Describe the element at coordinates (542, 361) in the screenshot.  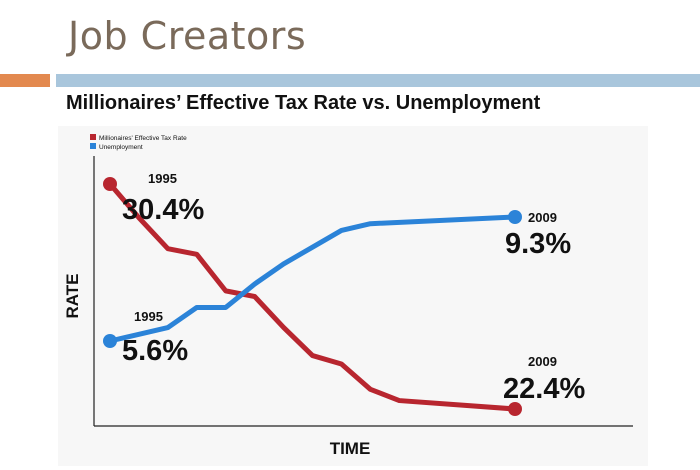
I see `tax-end-year-label: 2009` at that location.